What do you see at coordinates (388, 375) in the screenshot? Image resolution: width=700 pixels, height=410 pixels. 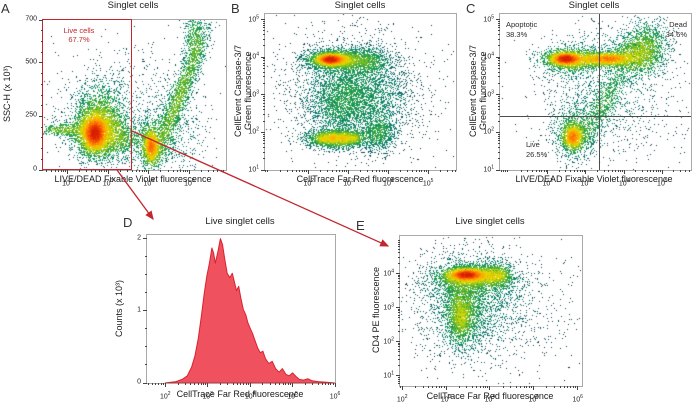 I see `axis-tick-label: 10¹` at bounding box center [388, 375].